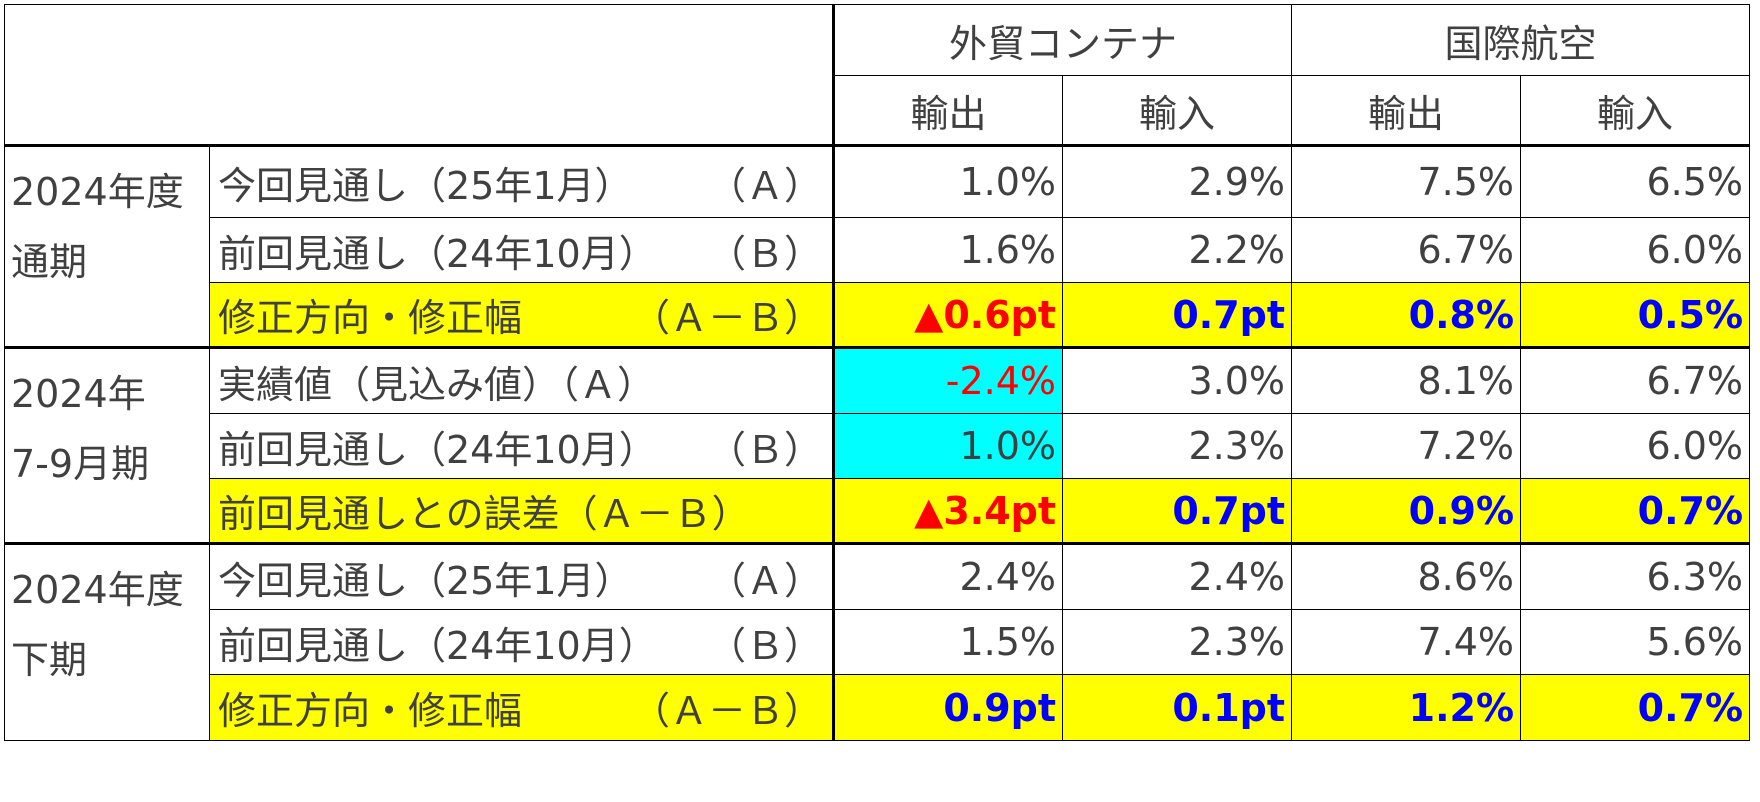  What do you see at coordinates (1521, 40) in the screenshot?
I see `header-air-cargo: 国際航空` at bounding box center [1521, 40].